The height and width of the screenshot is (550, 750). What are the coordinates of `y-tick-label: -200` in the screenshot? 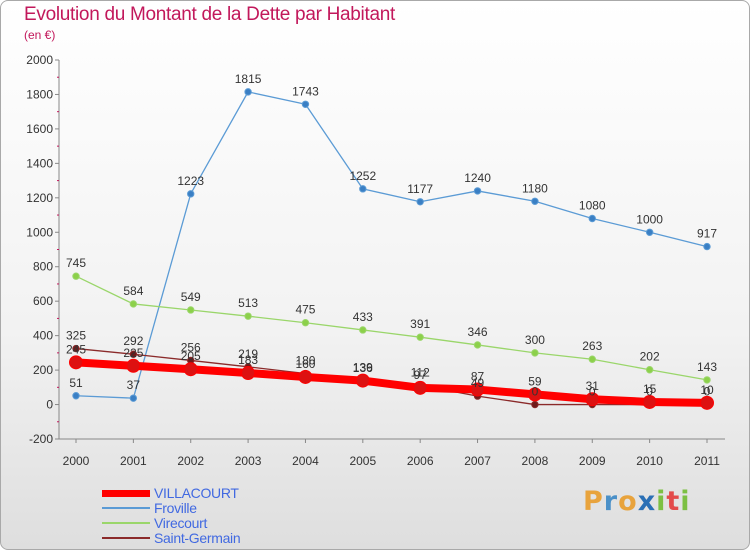 It's located at (41, 439).